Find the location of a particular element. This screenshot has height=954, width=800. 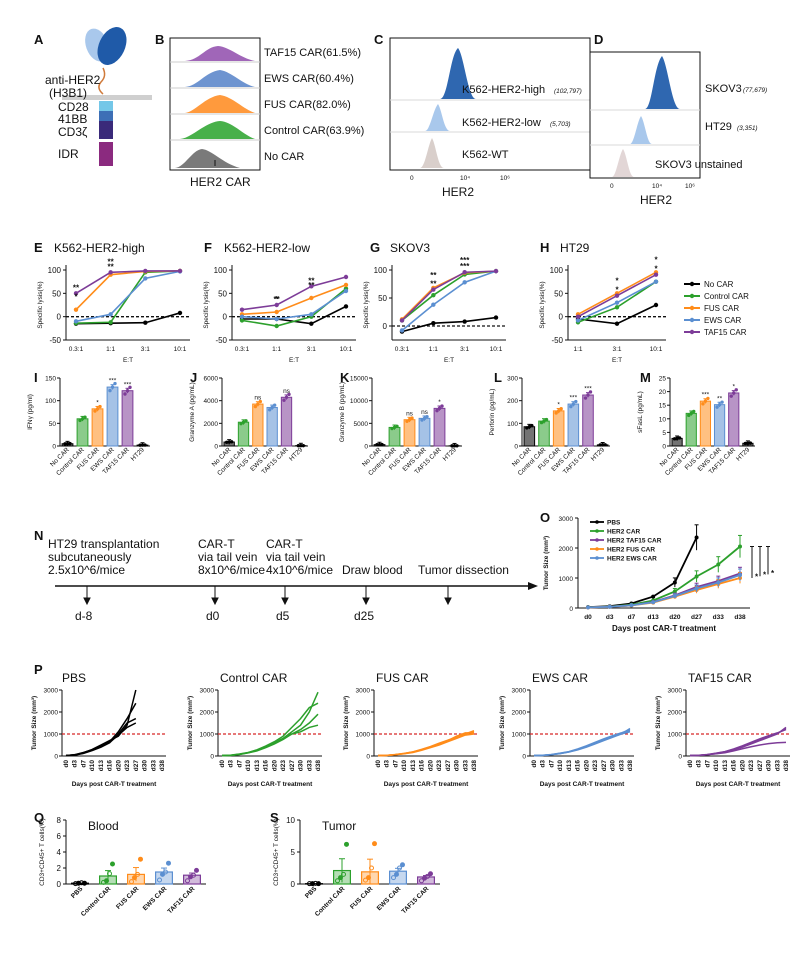

significance-mark: *** is located at coordinates (588, 389).